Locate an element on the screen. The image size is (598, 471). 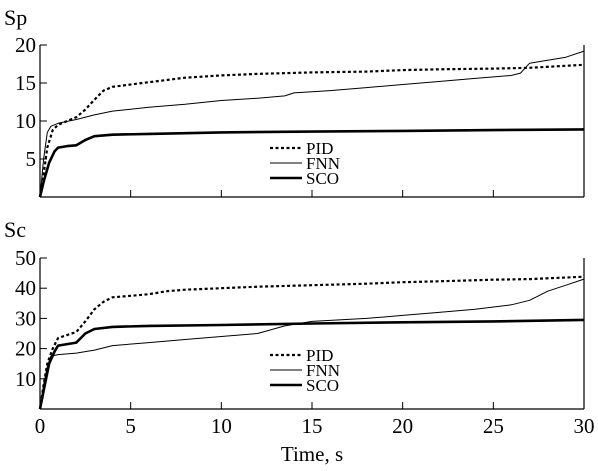
y-axis-title: Sc is located at coordinates (15, 229).